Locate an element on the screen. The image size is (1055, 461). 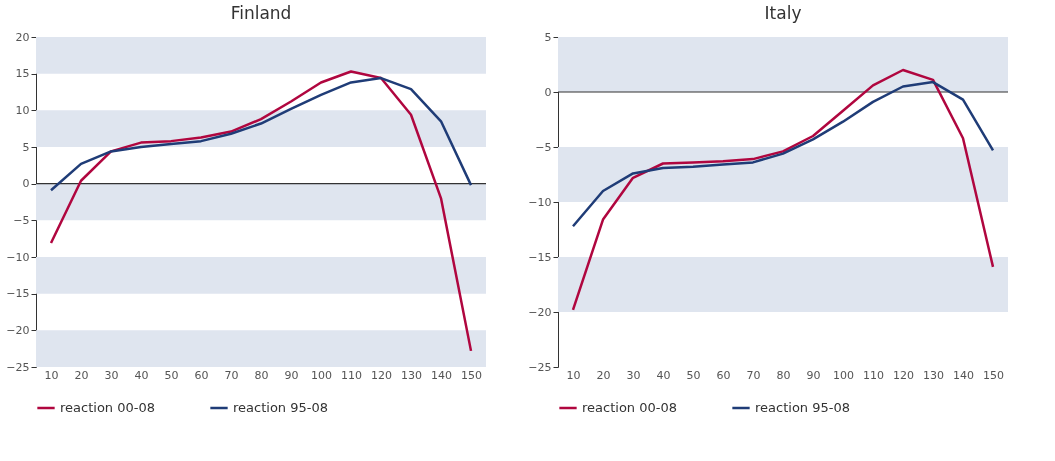
y-tick-label: 10 is located at coordinates (22, 110).